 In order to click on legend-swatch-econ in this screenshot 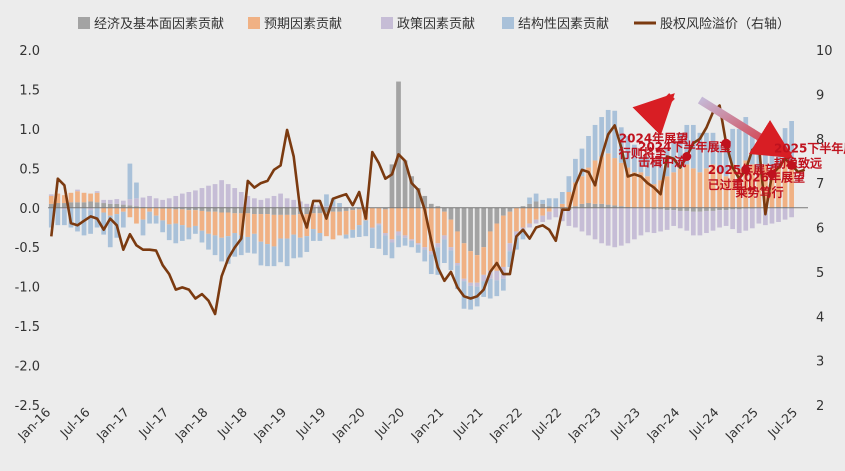, I will do `click(84, 23)`.